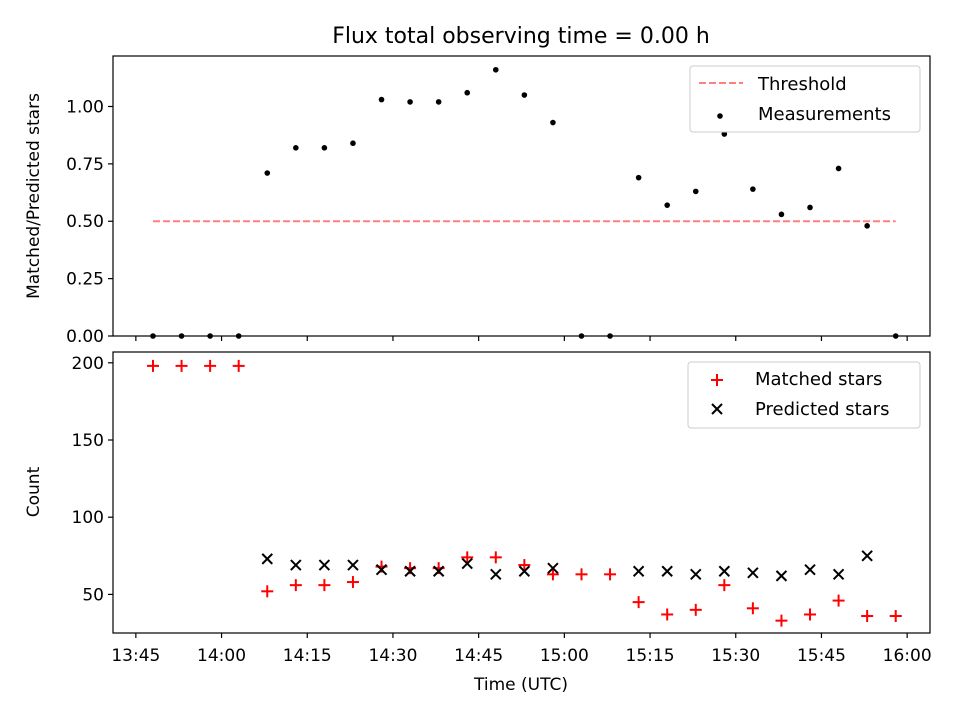 This screenshot has width=960, height=720. What do you see at coordinates (717, 380) in the screenshot?
I see `legend-matched-swatch` at bounding box center [717, 380].